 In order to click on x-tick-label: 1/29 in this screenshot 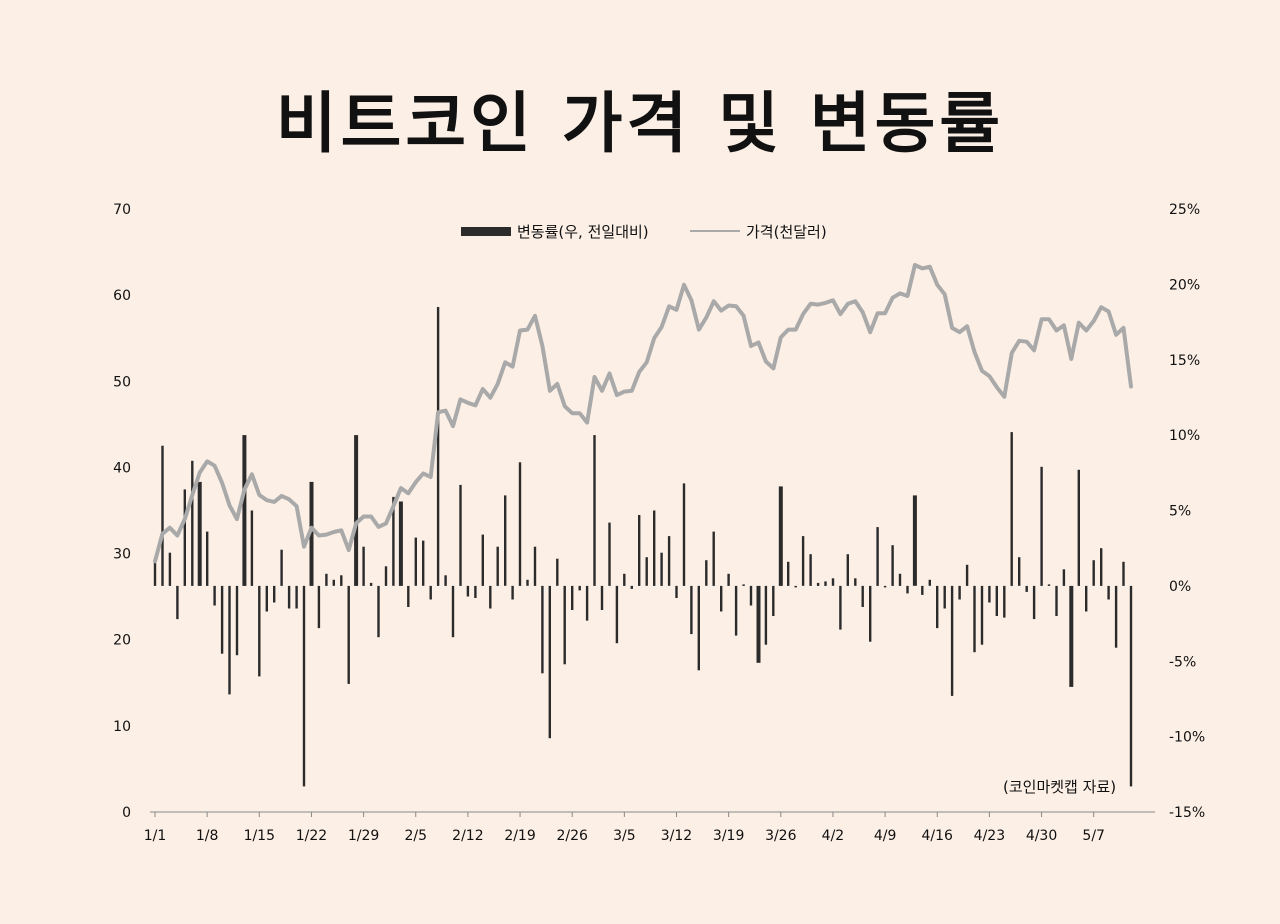, I will do `click(363, 836)`.